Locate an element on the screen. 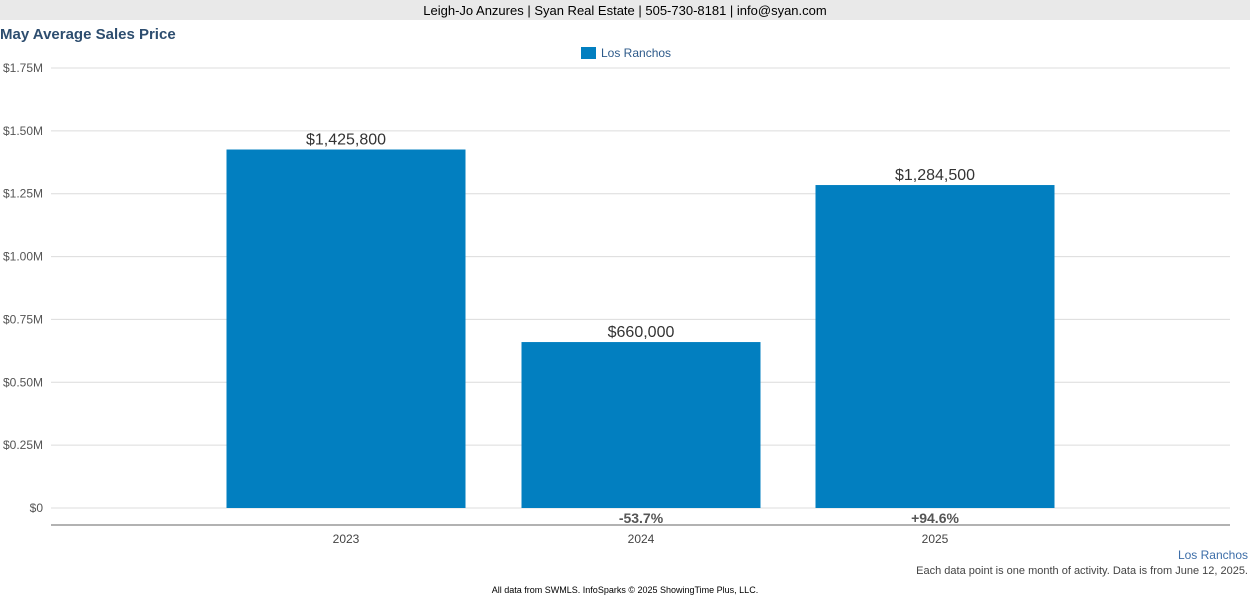  change-label: +94.6% is located at coordinates (935, 518).